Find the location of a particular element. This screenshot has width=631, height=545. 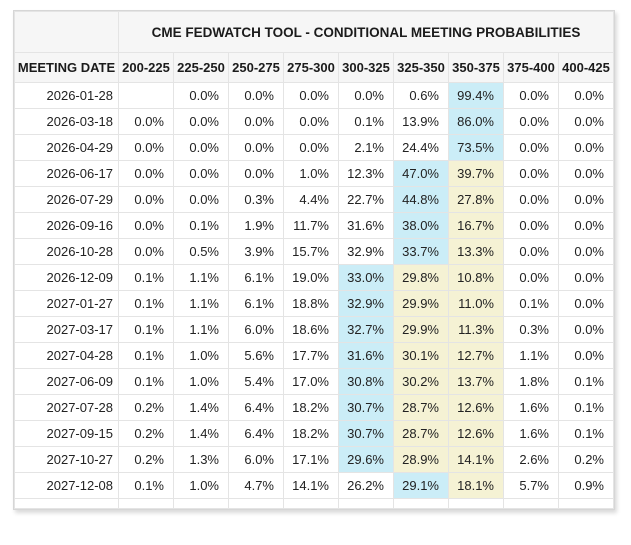

probability-cell: 11.3% is located at coordinates (476, 329).